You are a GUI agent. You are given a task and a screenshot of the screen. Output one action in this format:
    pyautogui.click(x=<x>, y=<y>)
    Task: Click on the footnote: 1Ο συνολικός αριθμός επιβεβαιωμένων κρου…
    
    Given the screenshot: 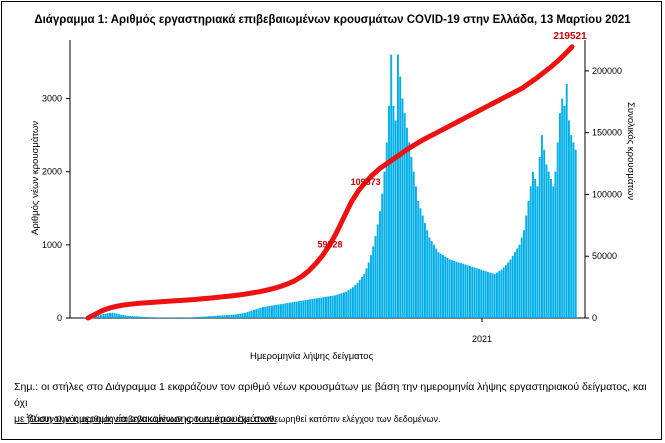 What is the action you would take?
    pyautogui.click(x=233, y=419)
    